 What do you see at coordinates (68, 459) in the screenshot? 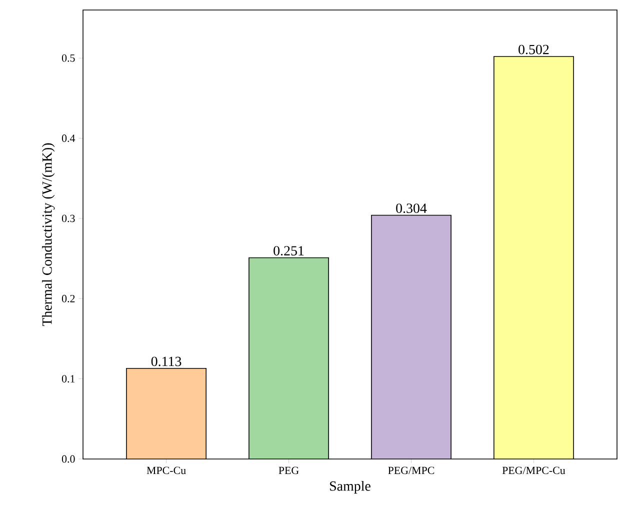
I see `y-tick-label: 0.0` at bounding box center [68, 459].